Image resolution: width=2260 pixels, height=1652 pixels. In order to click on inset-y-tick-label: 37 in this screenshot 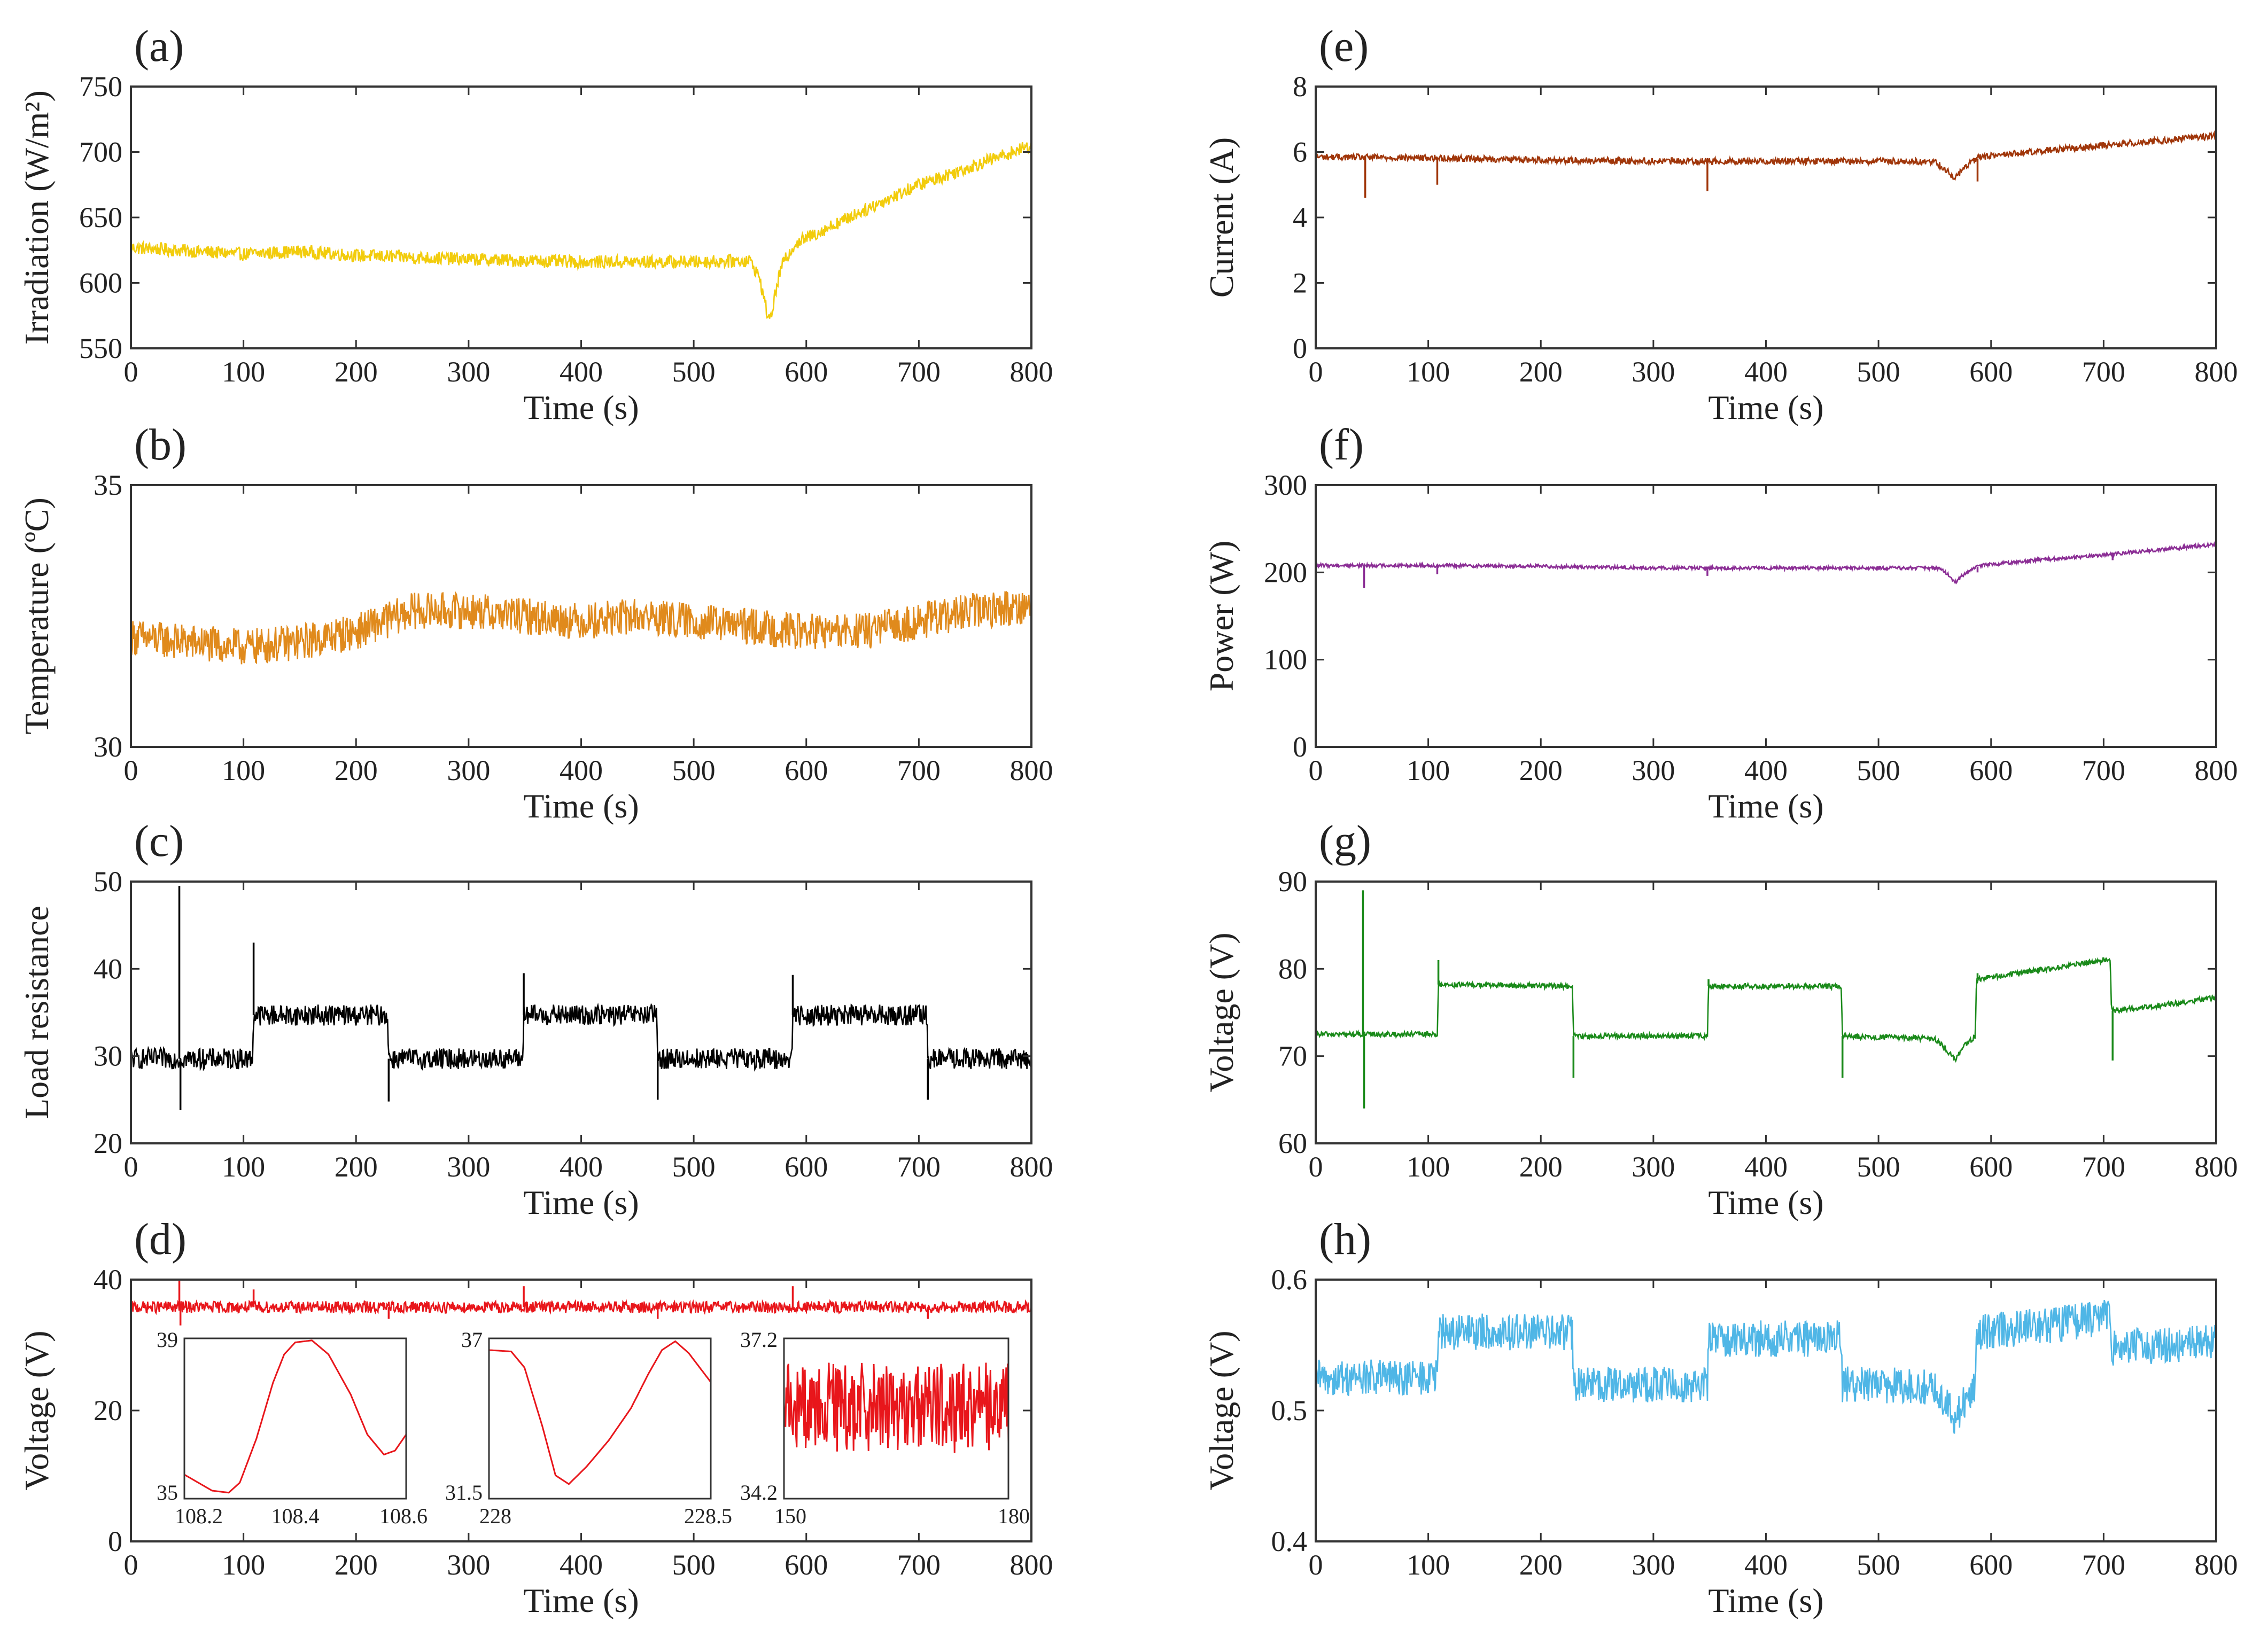, I will do `click(472, 1340)`.